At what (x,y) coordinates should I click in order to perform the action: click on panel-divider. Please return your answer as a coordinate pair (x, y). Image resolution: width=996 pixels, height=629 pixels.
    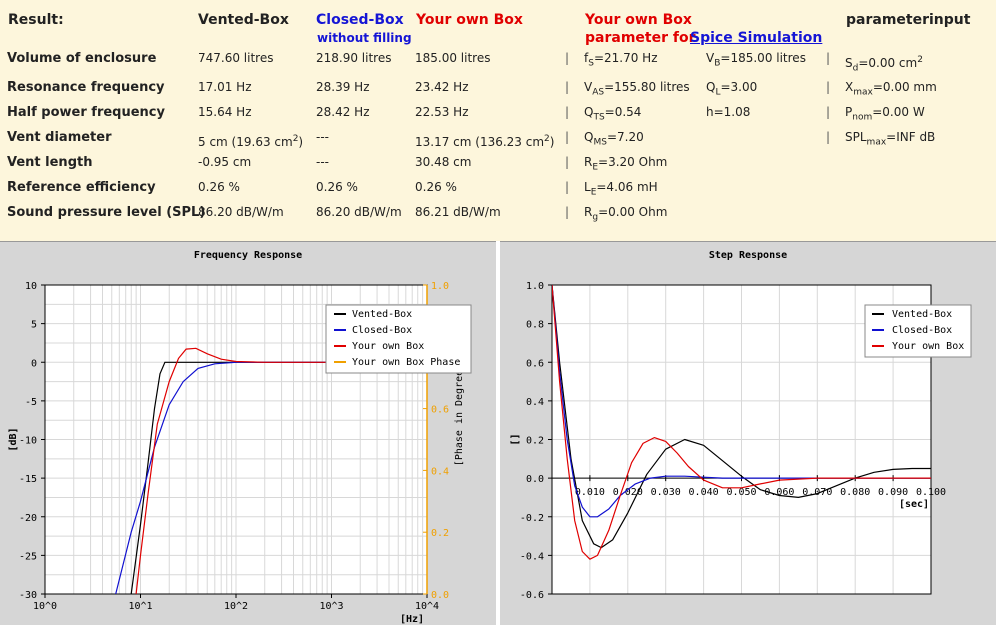
    Looking at the image, I should click on (498, 432).